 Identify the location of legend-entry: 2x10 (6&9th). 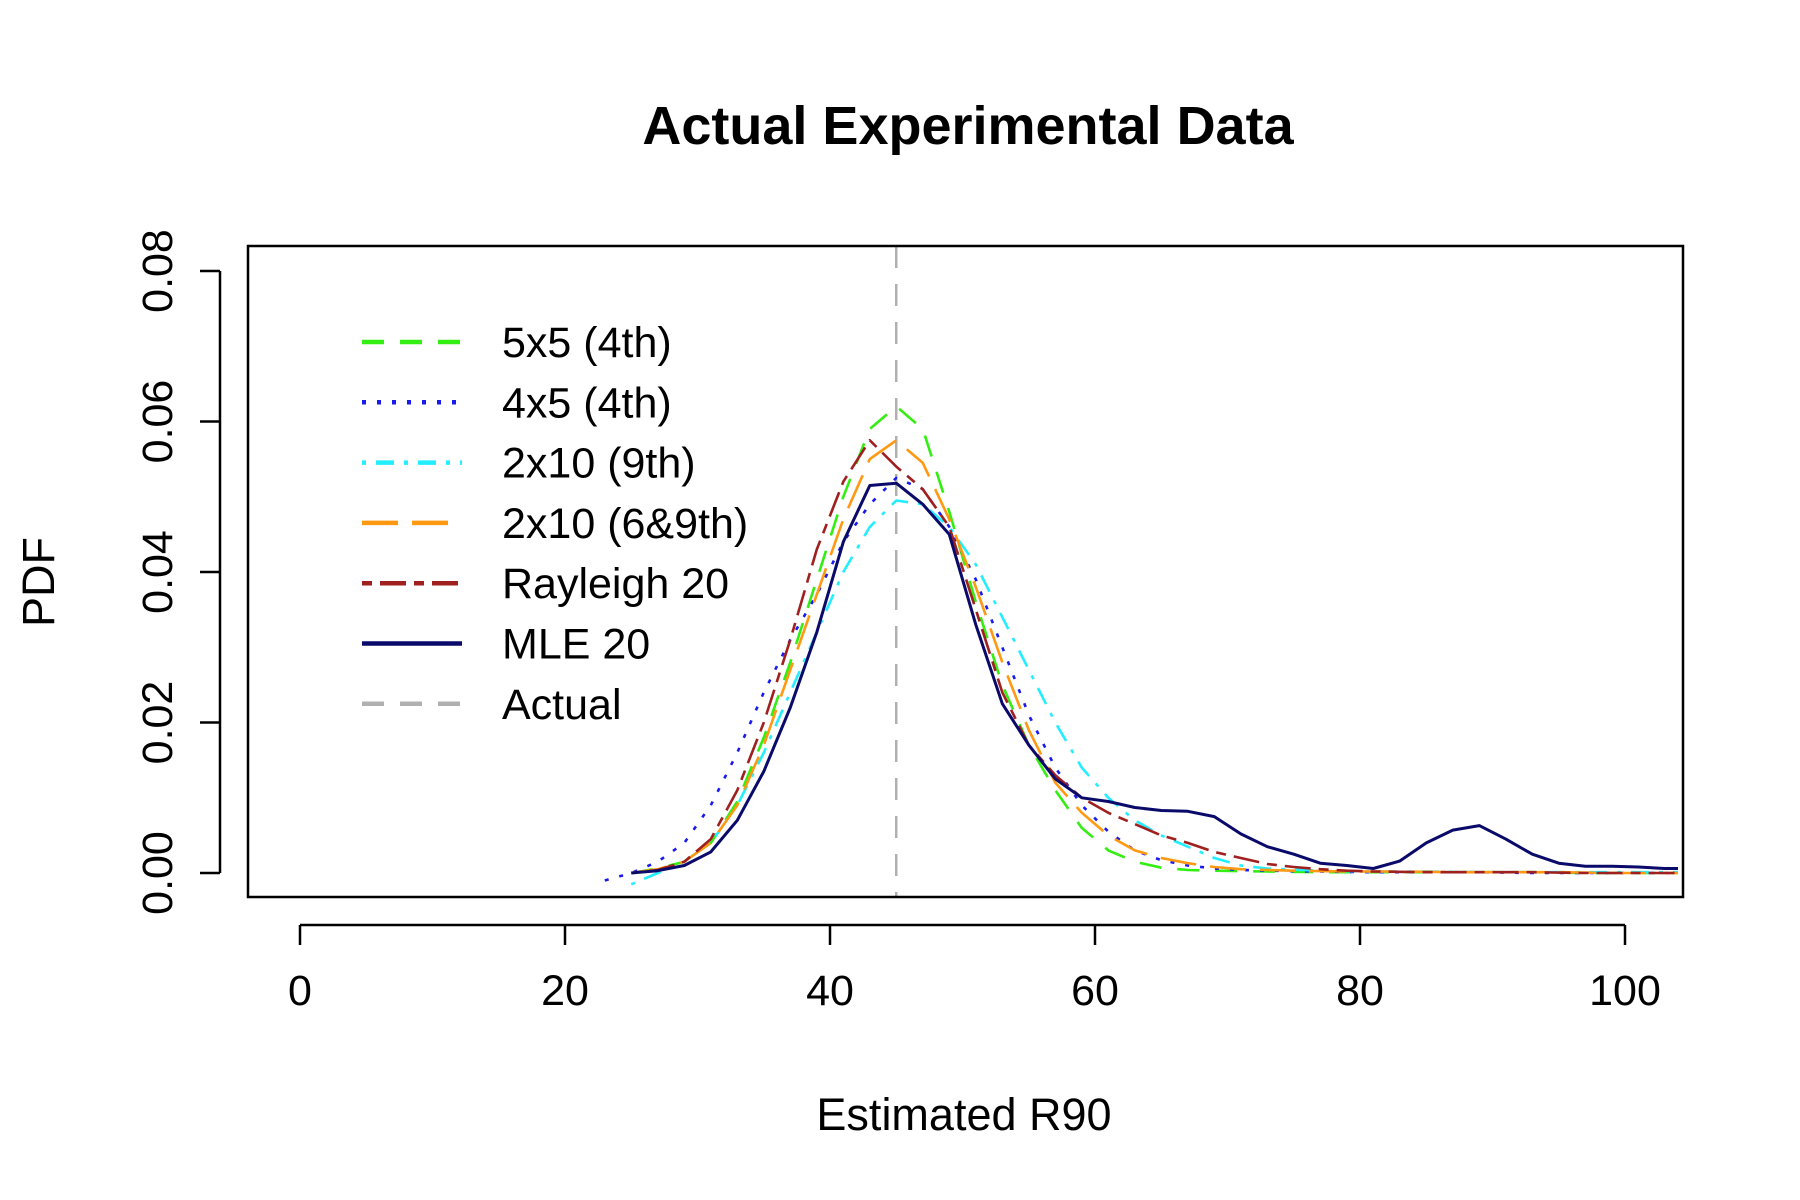
(555, 524).